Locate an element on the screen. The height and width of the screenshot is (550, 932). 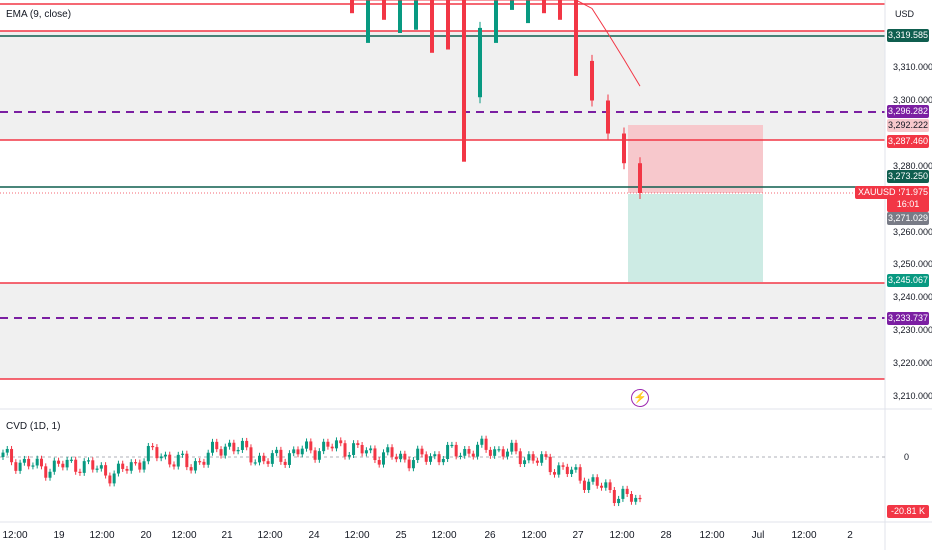
time-tick: 25 is located at coordinates (401, 535).